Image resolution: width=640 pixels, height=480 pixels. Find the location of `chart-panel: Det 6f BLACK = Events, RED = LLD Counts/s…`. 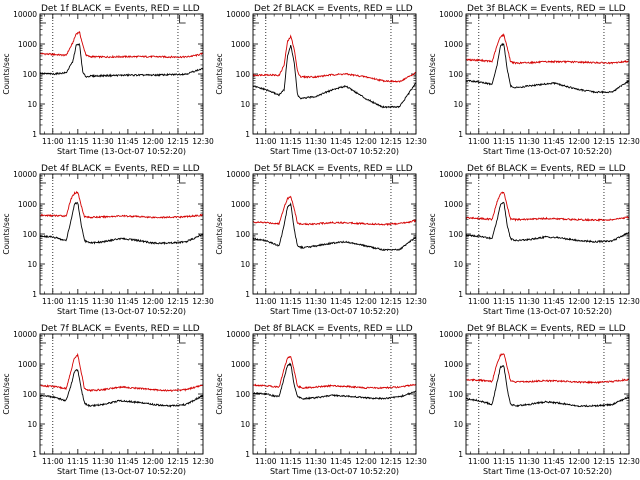

chart-panel: Det 6f BLACK = Events, RED = LLD Counts/s… is located at coordinates (534, 240).